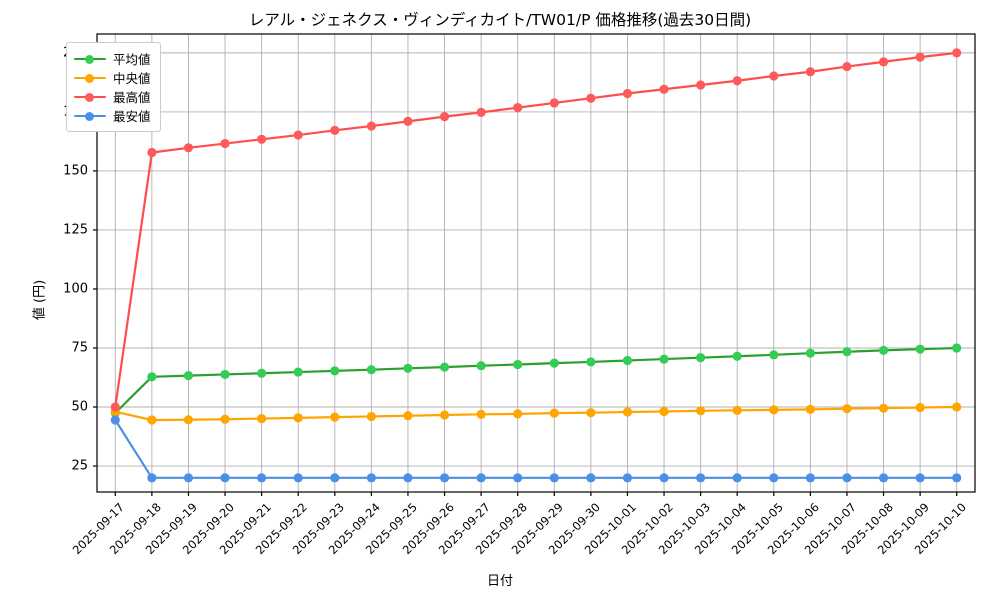 This screenshot has width=1000, height=600. I want to click on y-tick-label: 100, so click(75, 289).